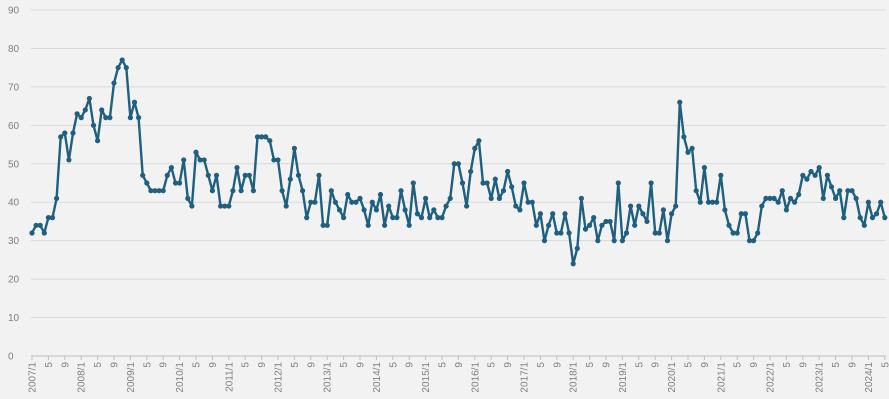 The width and height of the screenshot is (889, 399). What do you see at coordinates (14, 280) in the screenshot?
I see `y-tick-label: 20` at bounding box center [14, 280].